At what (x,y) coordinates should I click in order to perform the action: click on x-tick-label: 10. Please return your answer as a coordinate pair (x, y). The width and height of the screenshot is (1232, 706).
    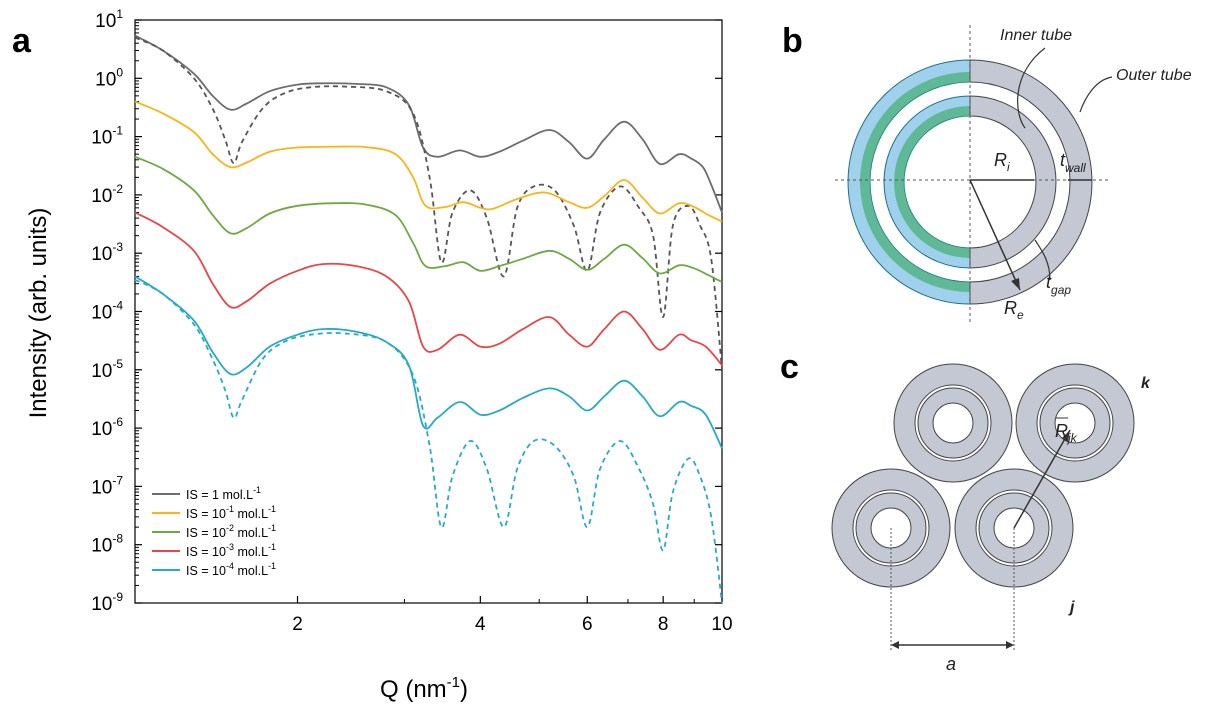
    Looking at the image, I should click on (721, 624).